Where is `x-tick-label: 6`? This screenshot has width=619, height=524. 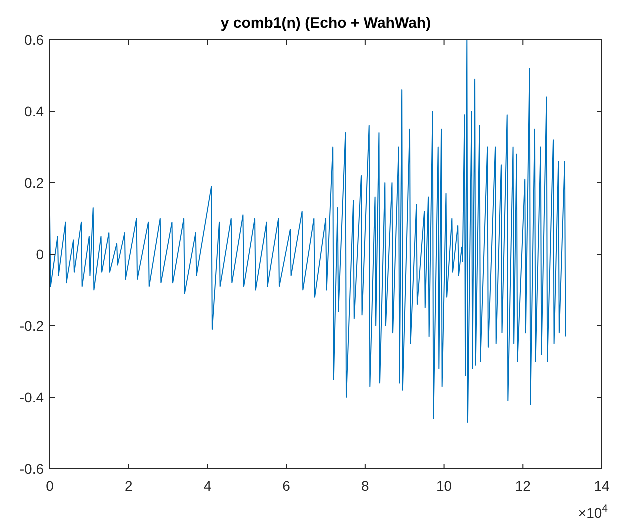 x-tick-label: 6 is located at coordinates (286, 486).